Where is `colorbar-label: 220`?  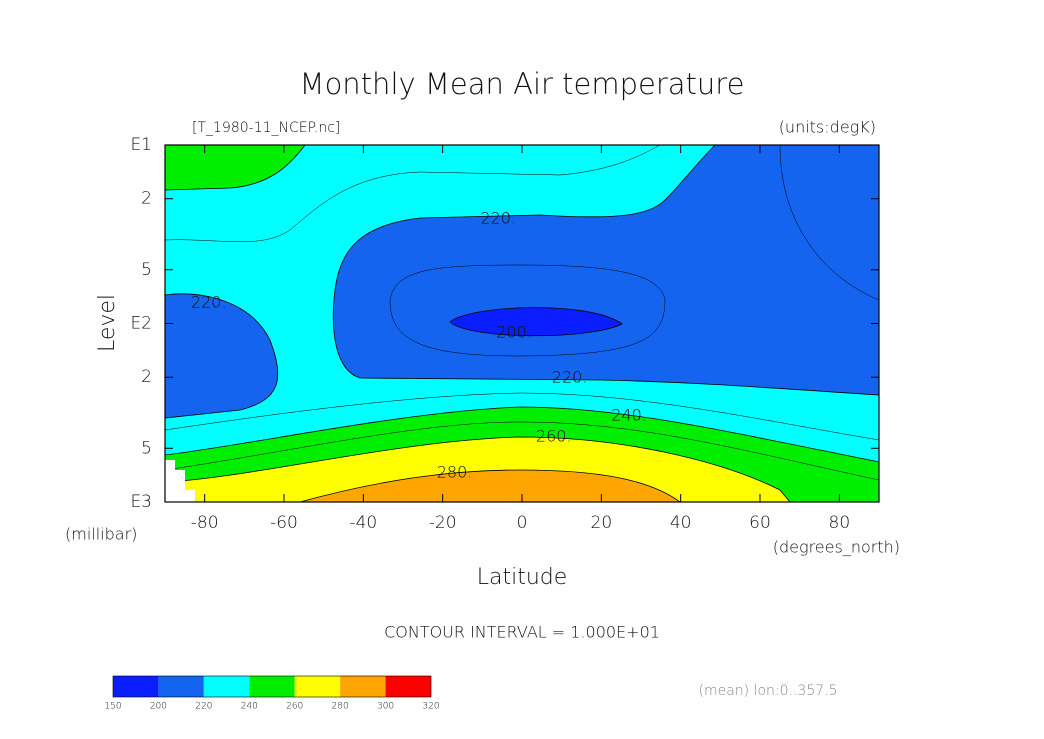
colorbar-label: 220 is located at coordinates (203, 707).